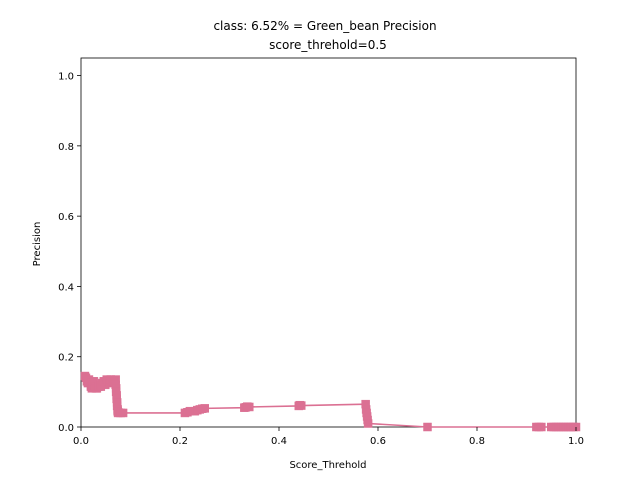 This screenshot has height=484, width=640. I want to click on x-axis-ticks: 0.0 0.2 0.4 0.6 0.8 1.0, so click(328, 437).